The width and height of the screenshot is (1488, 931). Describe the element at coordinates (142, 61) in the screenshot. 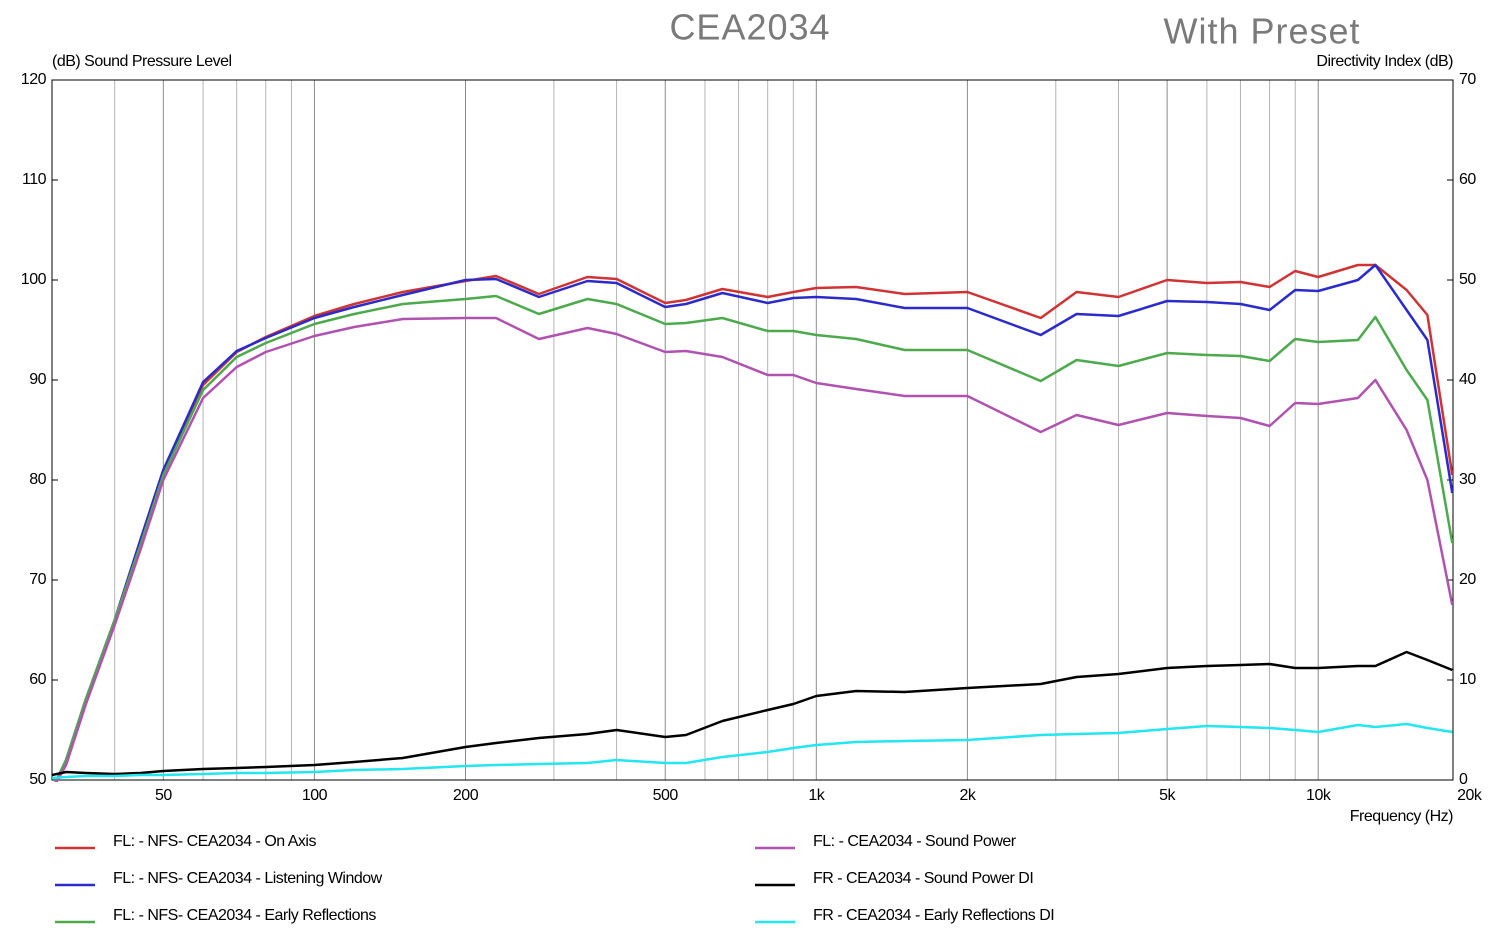

I see `y-axis-label: (dB) Sound Pressure Level` at that location.